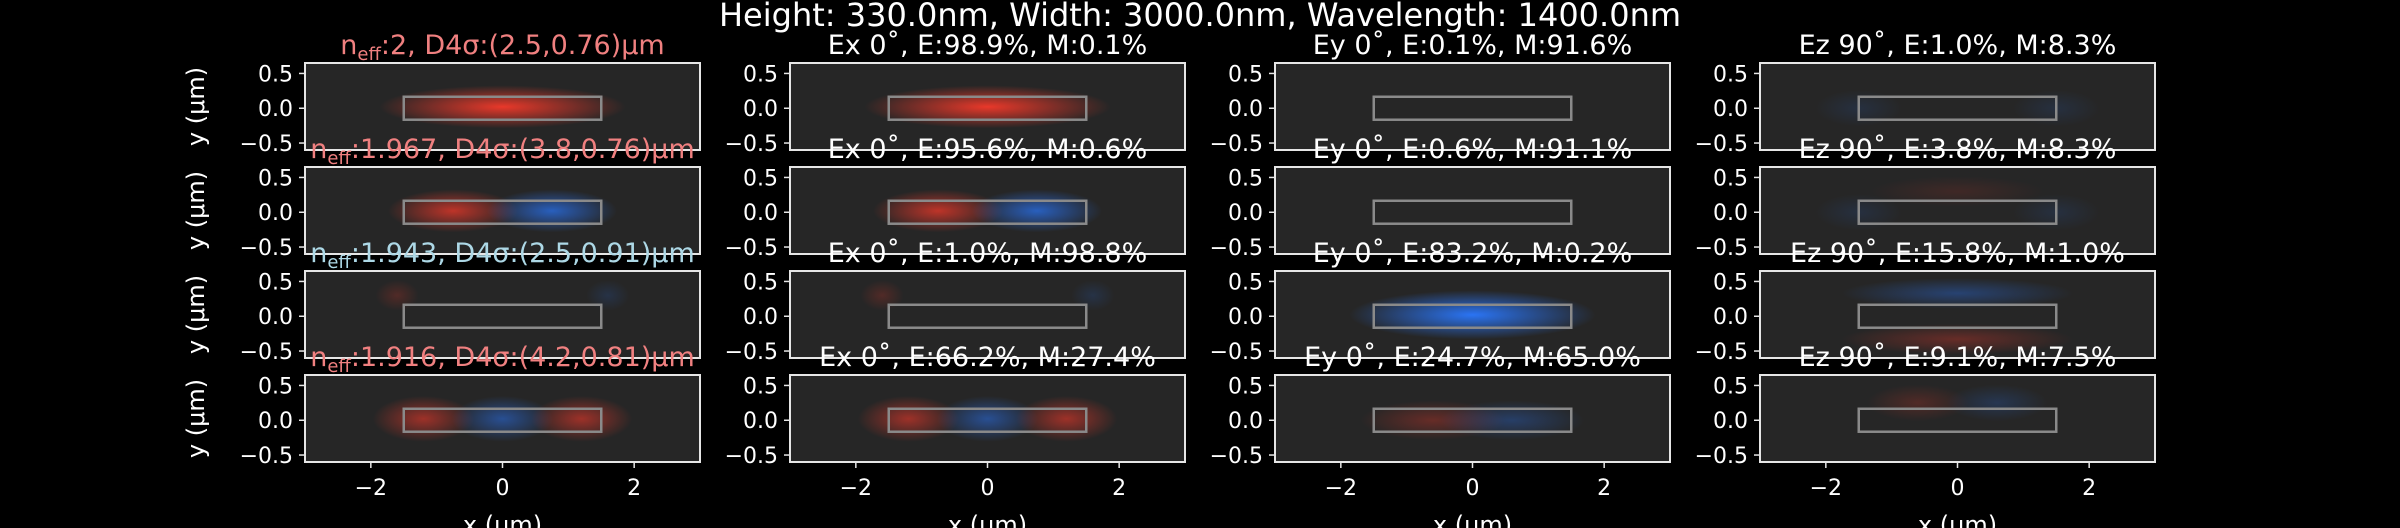 This screenshot has width=2400, height=528. I want to click on panel-r3-c2: 0.5 0.0 −0.5 Ex 0˚, E:1.0%, M:98.8%, so click(955, 301).